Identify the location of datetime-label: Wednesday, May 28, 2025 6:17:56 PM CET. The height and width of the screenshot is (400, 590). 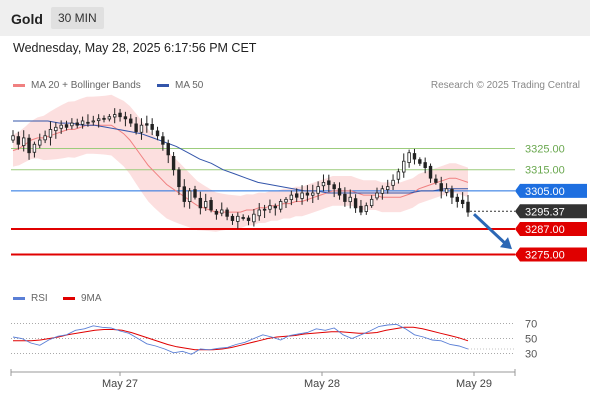
(135, 48).